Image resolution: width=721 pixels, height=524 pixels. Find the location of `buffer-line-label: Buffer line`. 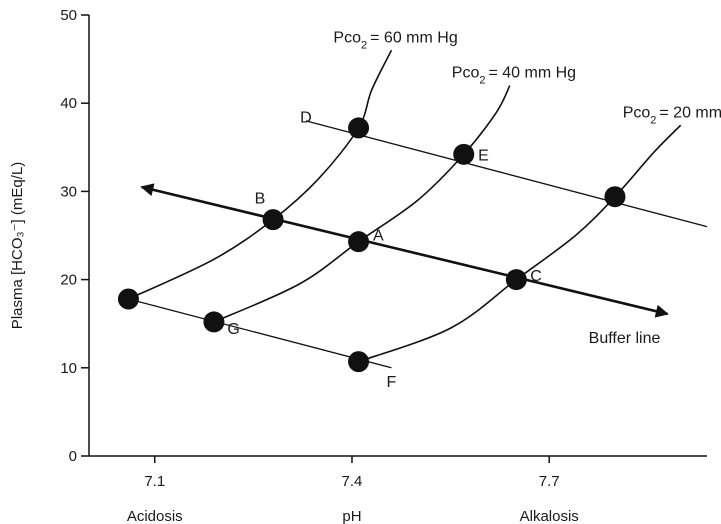

buffer-line-label: Buffer line is located at coordinates (625, 338).